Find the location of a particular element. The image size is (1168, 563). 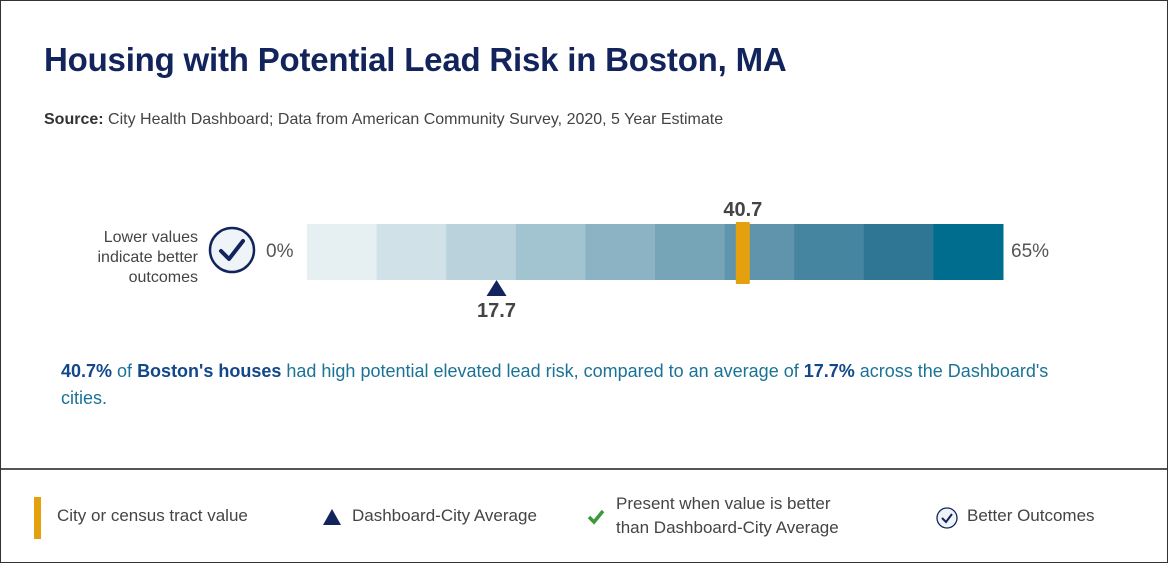

legend-city-label: City or census tract value is located at coordinates (152, 515).